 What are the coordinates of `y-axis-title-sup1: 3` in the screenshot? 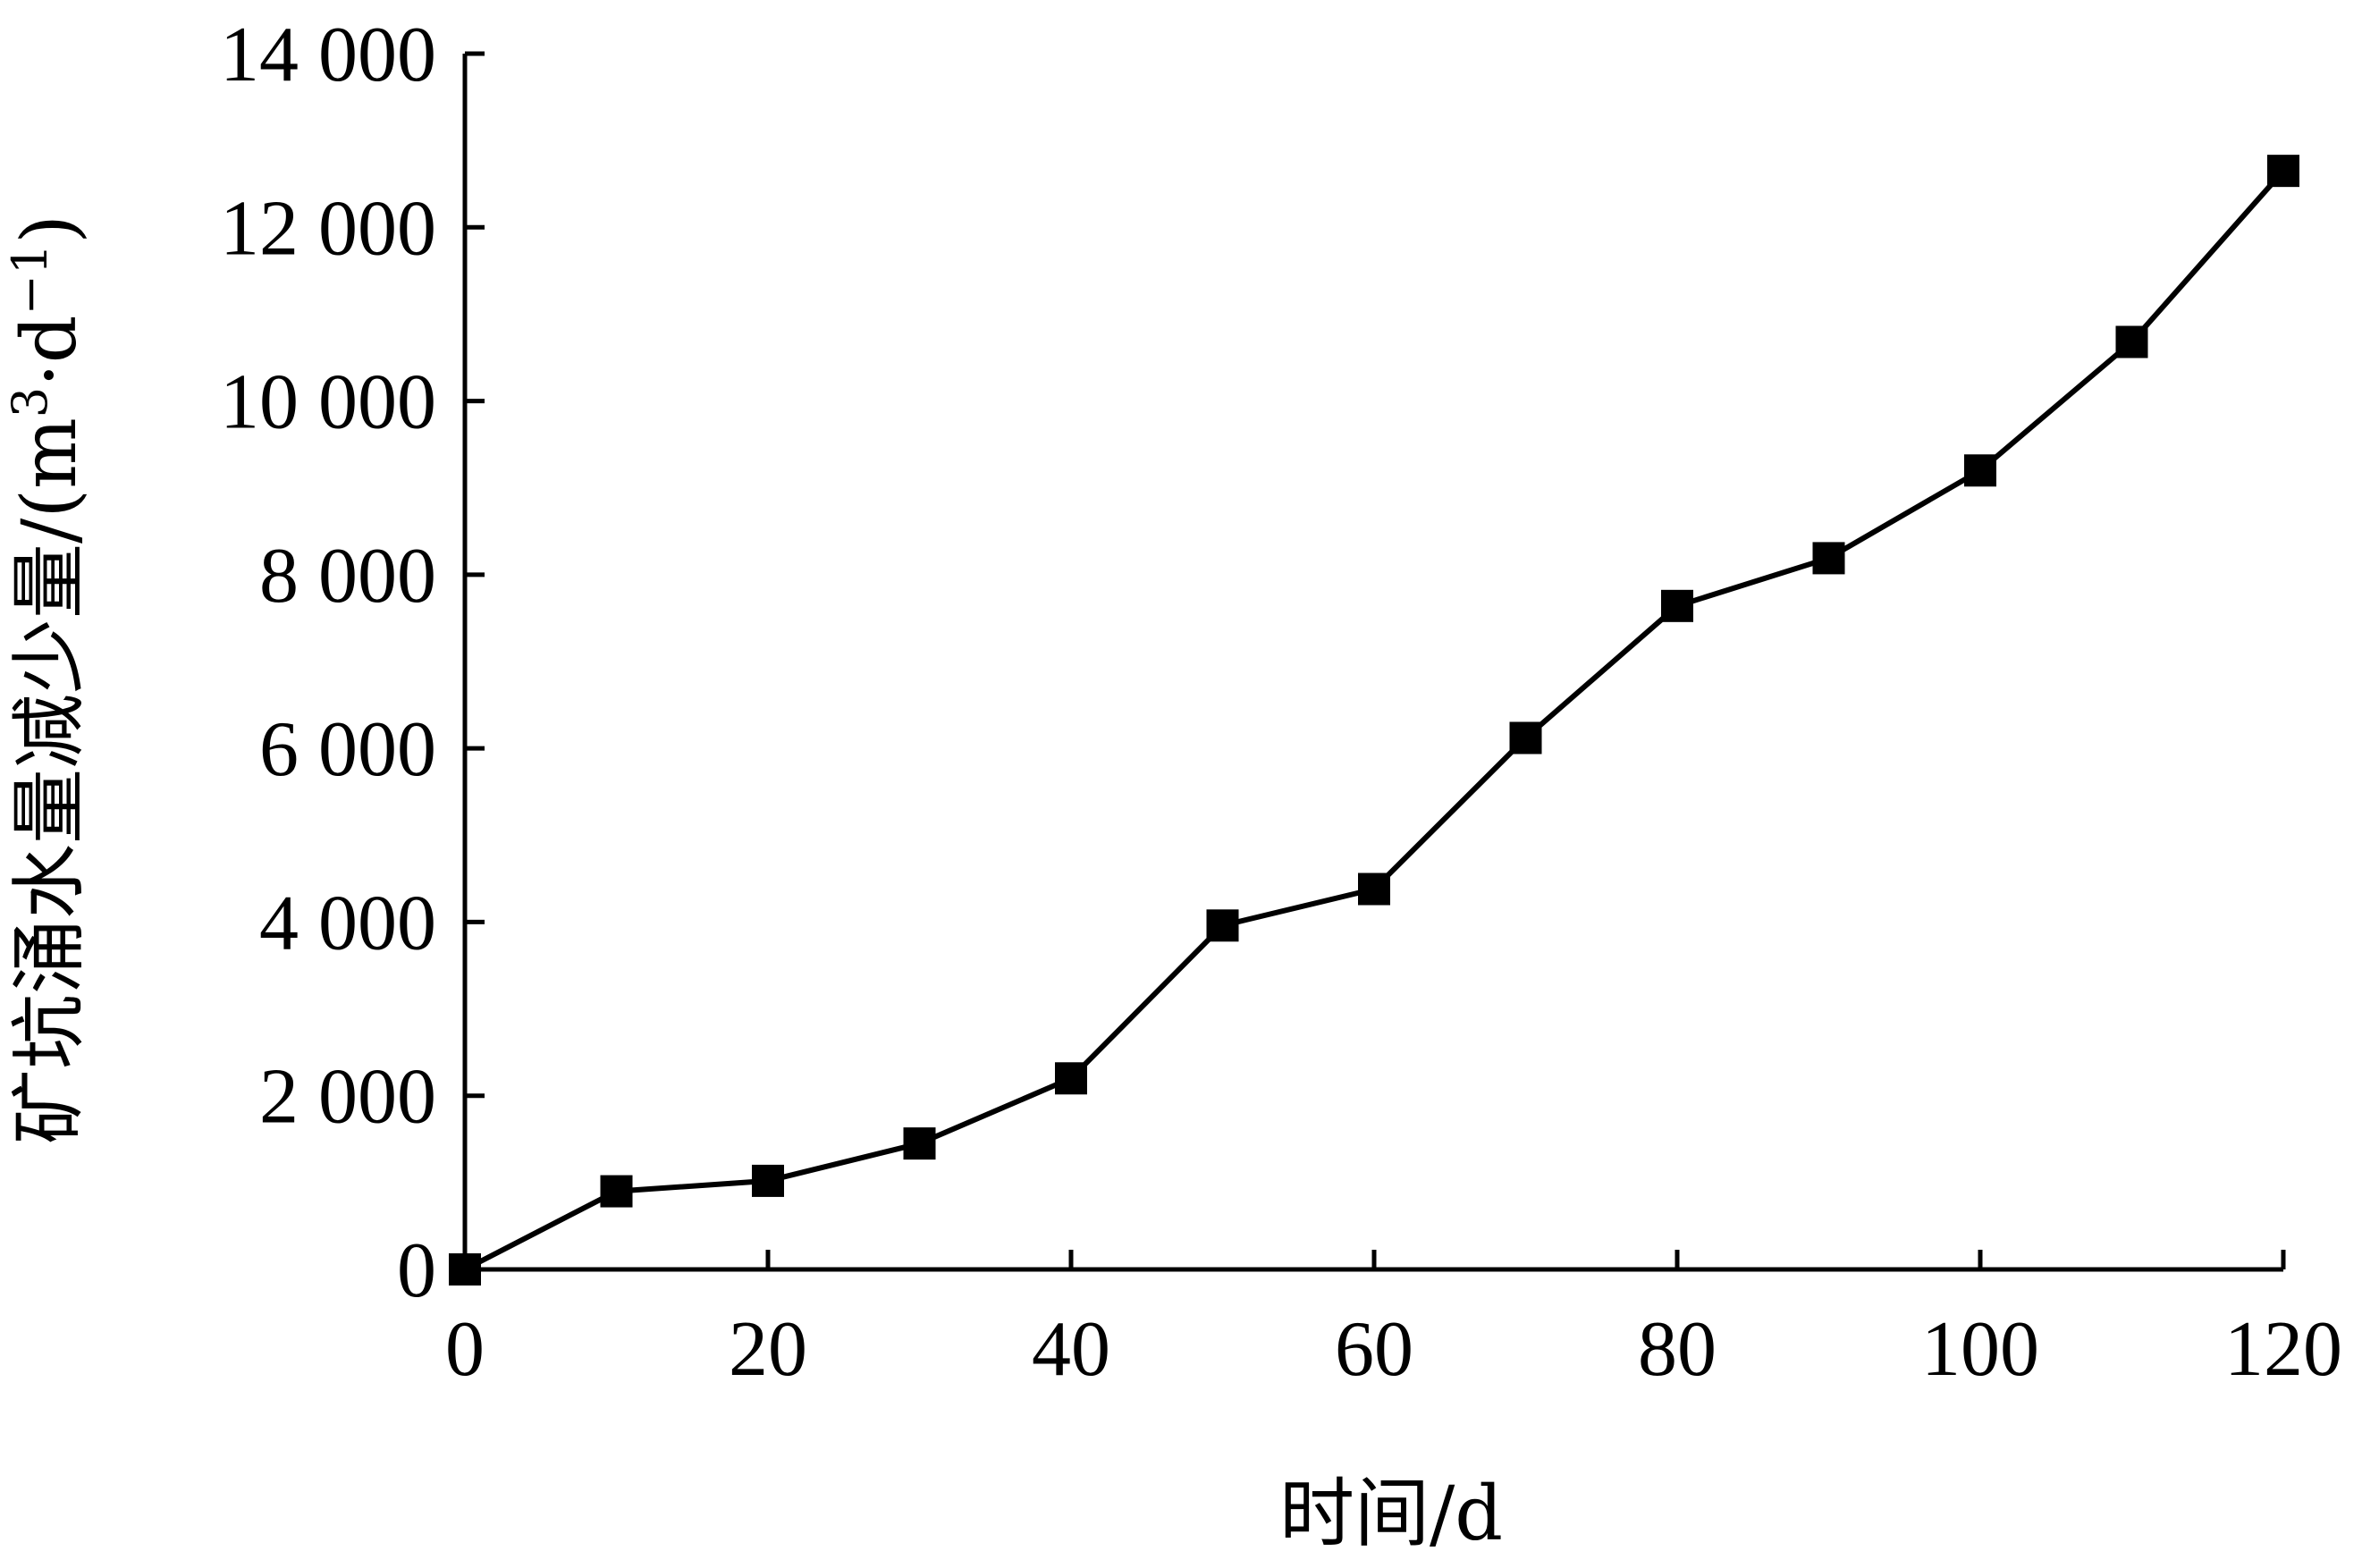 It's located at (30, 402).